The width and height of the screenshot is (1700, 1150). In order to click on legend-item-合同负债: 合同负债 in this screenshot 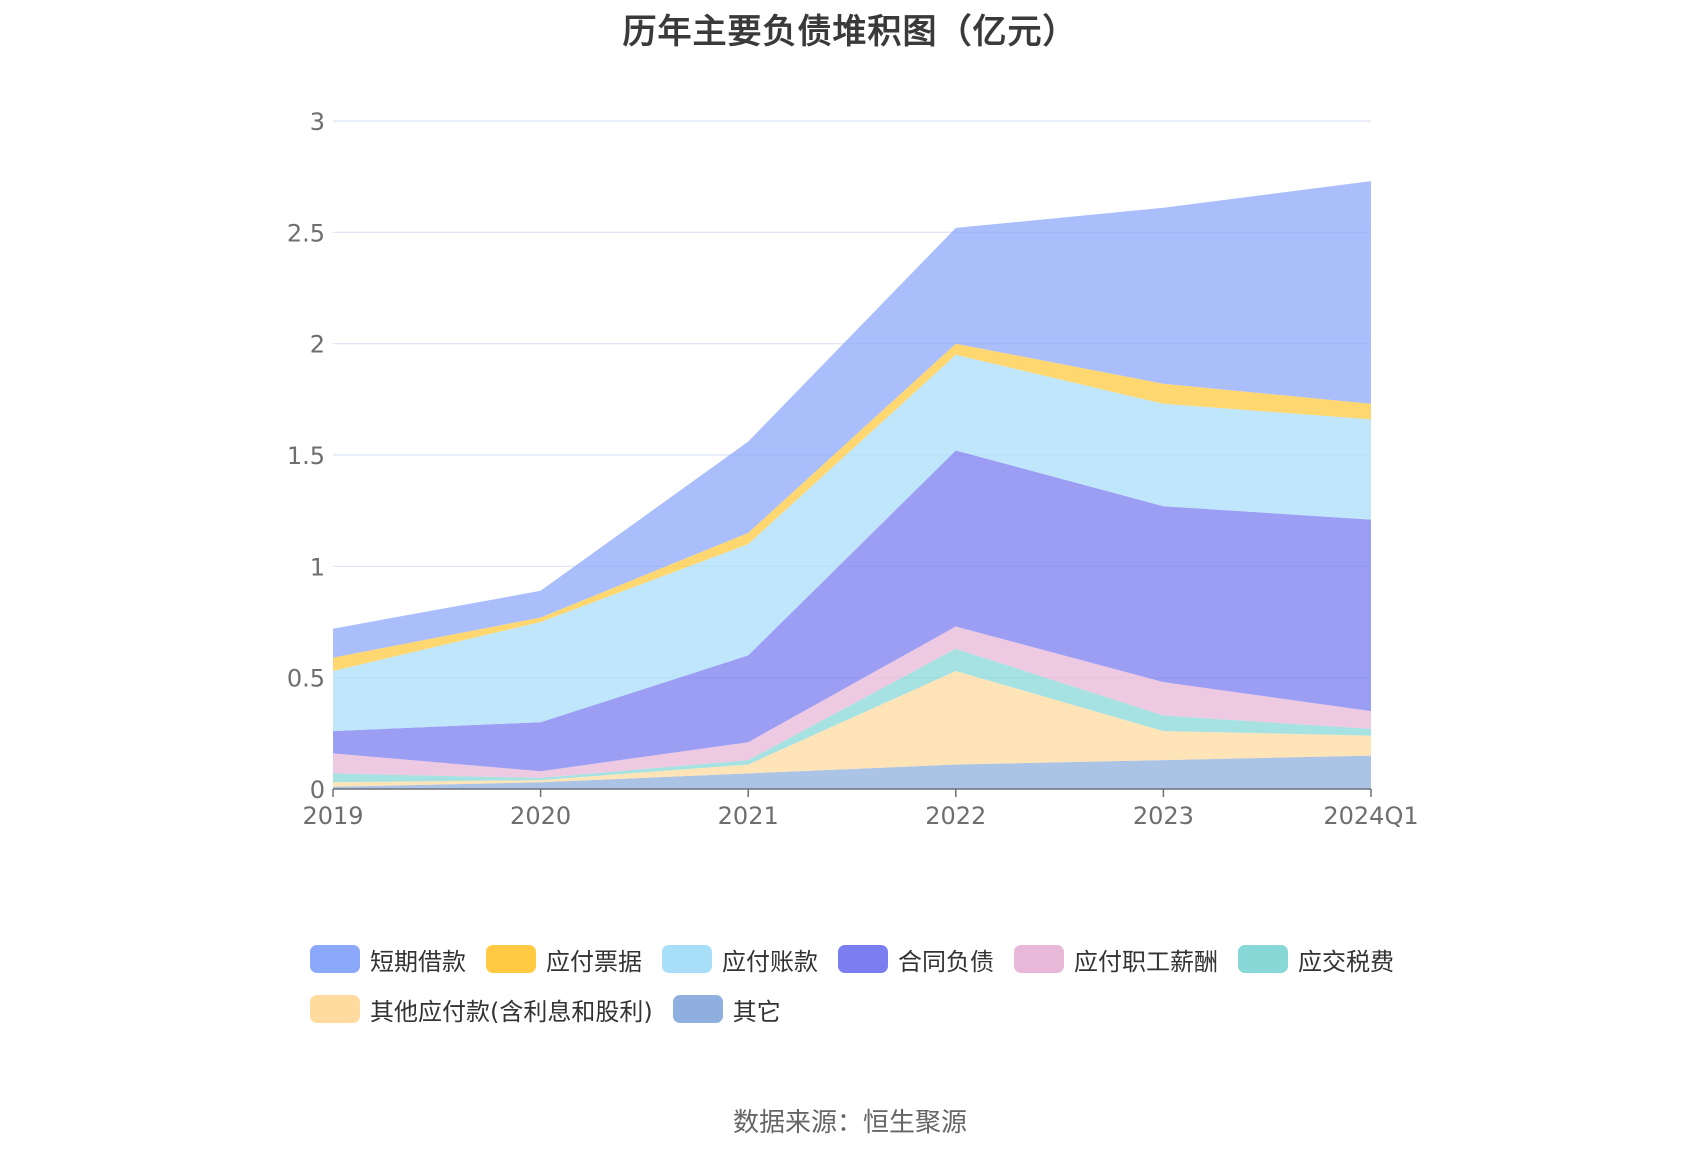, I will do `click(916, 960)`.